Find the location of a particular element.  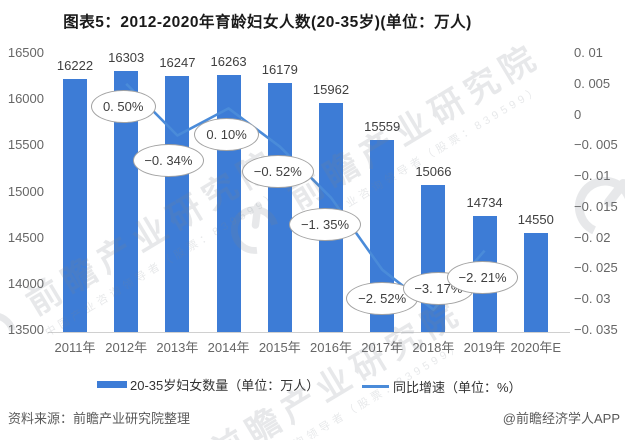

bar-value-label: 16179 is located at coordinates (279, 69).